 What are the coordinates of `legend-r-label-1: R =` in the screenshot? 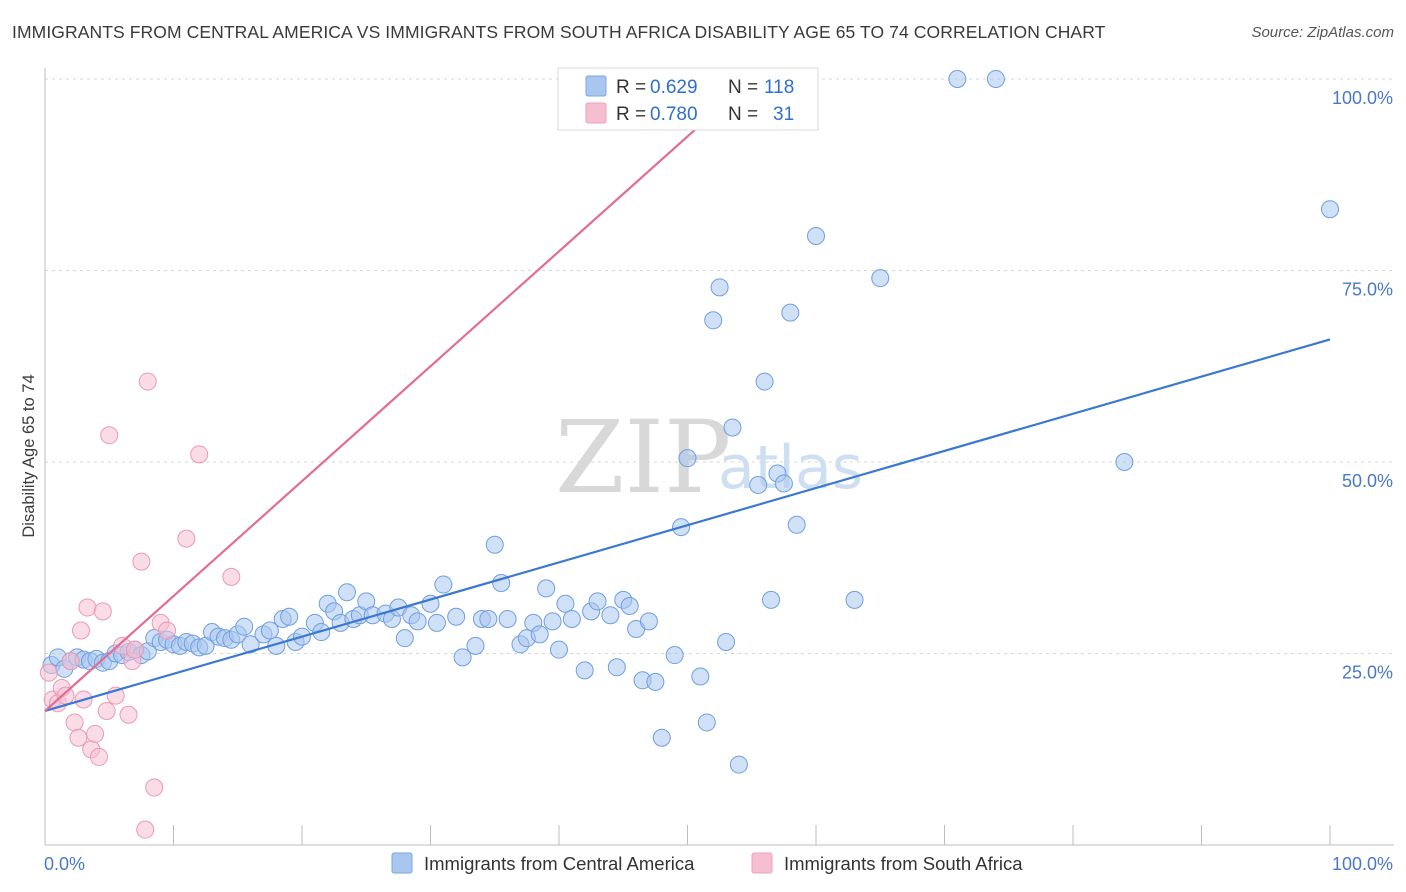 It's located at (631, 87).